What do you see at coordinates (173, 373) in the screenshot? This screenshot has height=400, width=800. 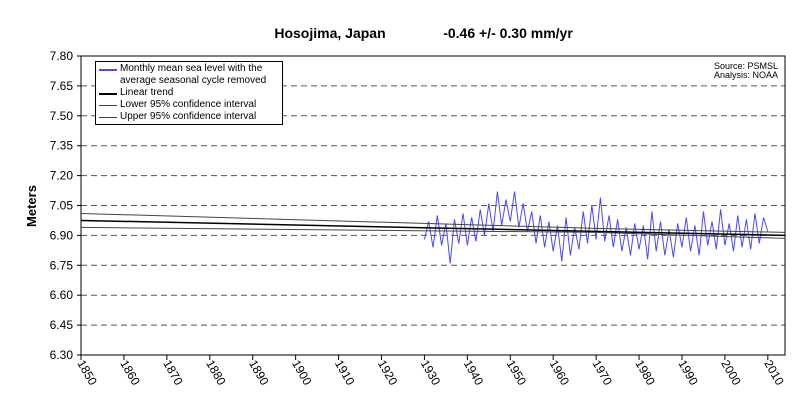 I see `x-tick-label: 1870` at bounding box center [173, 373].